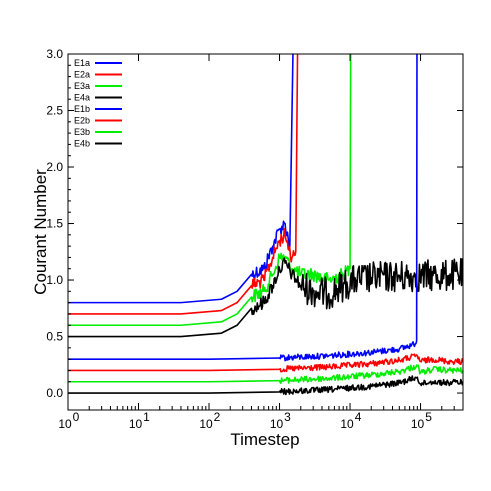 This screenshot has height=491, width=491. I want to click on legend-label: E2a, so click(82, 75).